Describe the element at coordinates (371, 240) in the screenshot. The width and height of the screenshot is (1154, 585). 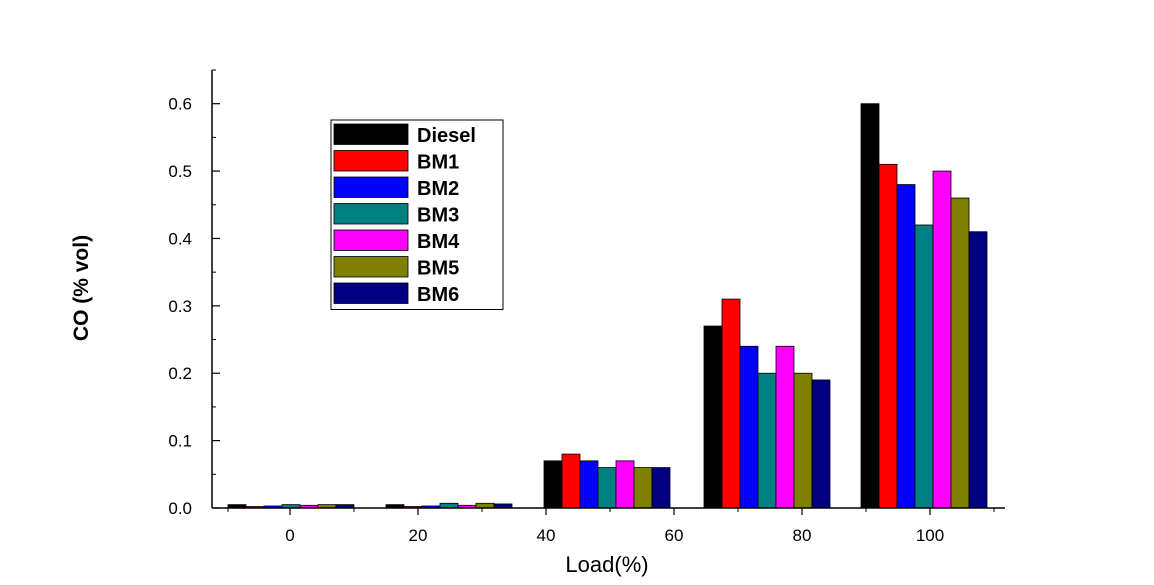
I see `legend-swatch-bm4` at that location.